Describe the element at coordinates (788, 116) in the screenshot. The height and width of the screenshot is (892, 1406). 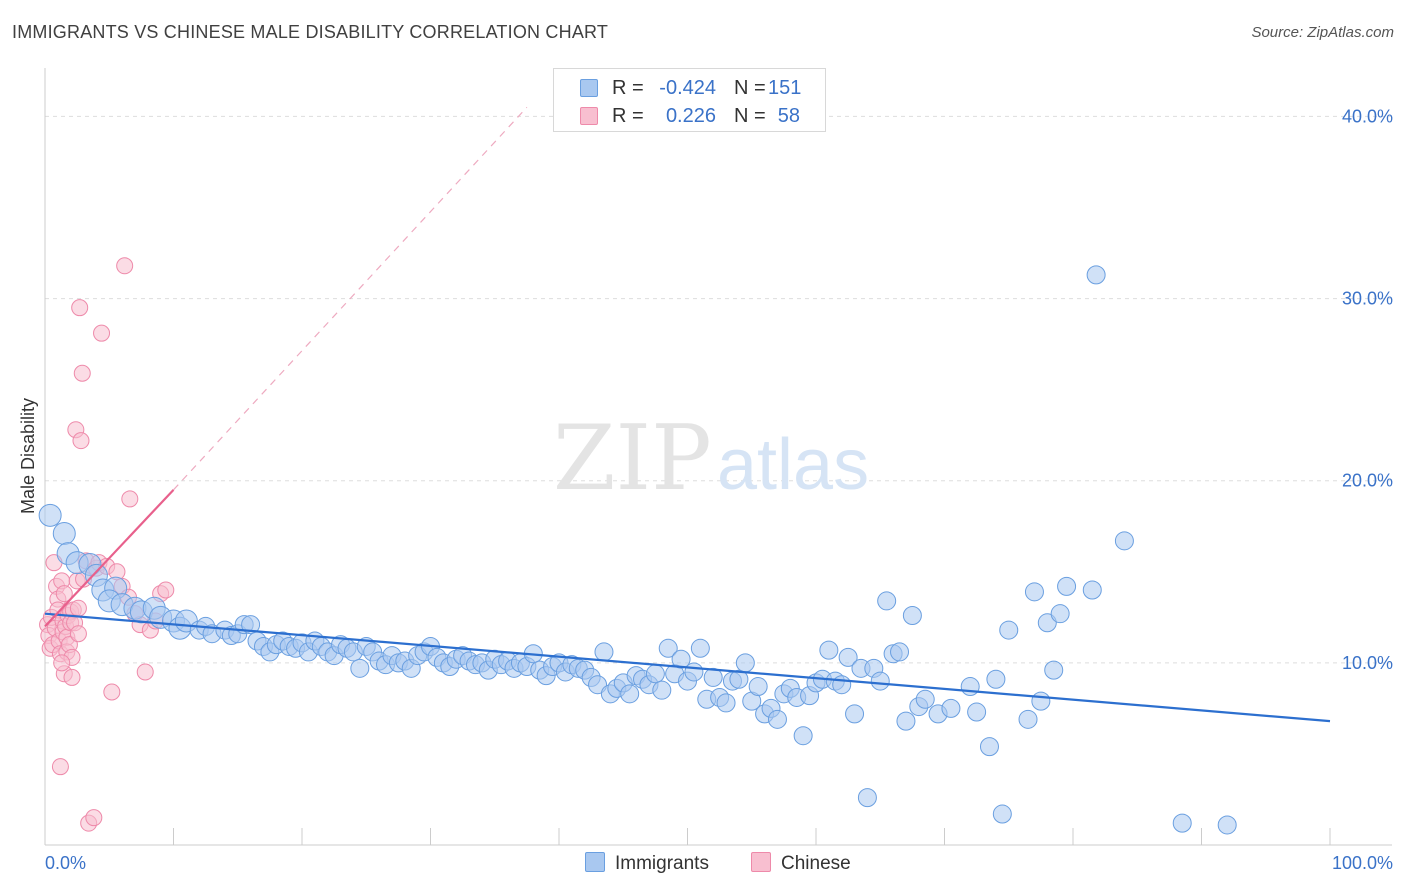
I see `chinese-n-value: 58` at that location.